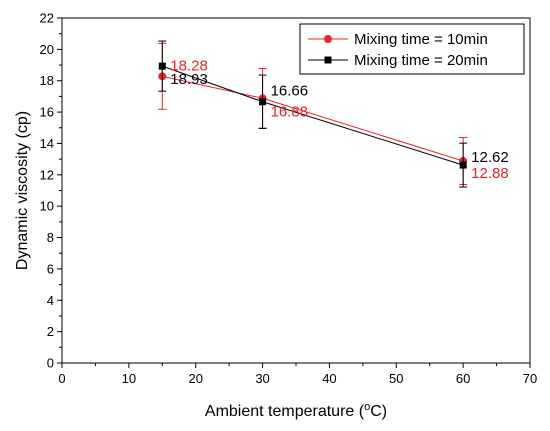 The width and height of the screenshot is (550, 431). What do you see at coordinates (189, 79) in the screenshot?
I see `data-label: 18.93` at bounding box center [189, 79].